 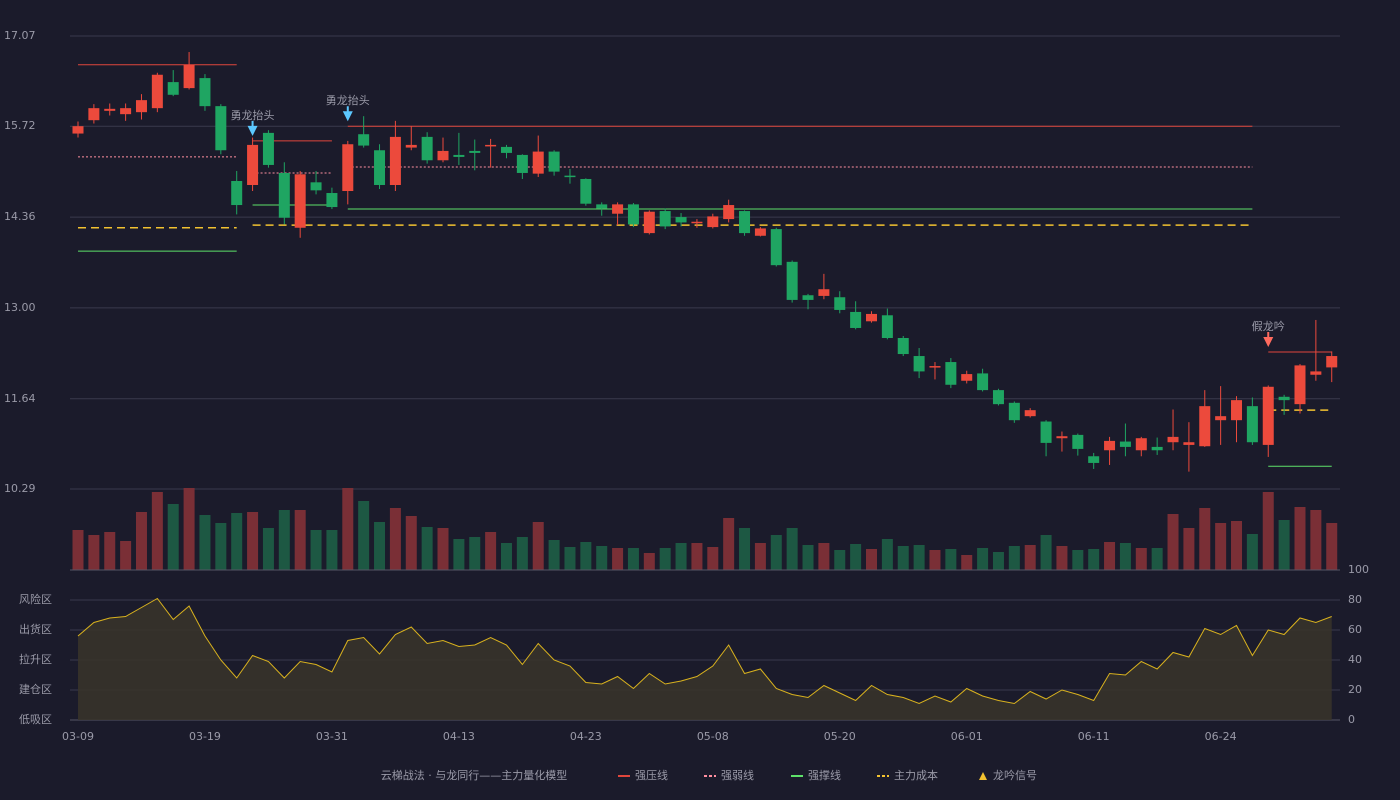 What do you see at coordinates (474, 775) in the screenshot?
I see `legend-title: 云梯战法 · 与龙同行——主力量化模型` at bounding box center [474, 775].